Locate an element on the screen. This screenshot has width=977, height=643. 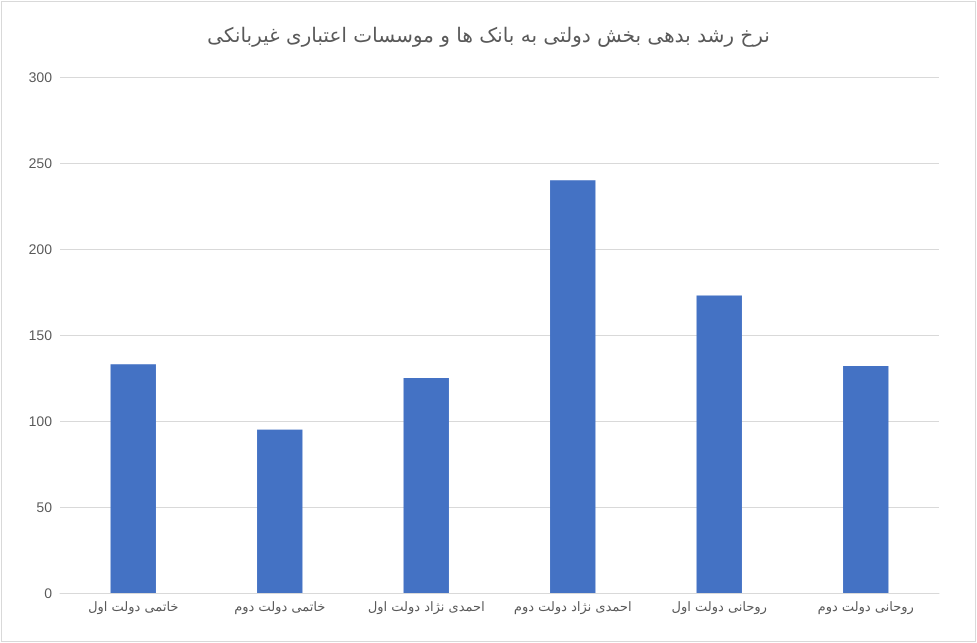
y-tick-label: 50 is located at coordinates (44, 507).